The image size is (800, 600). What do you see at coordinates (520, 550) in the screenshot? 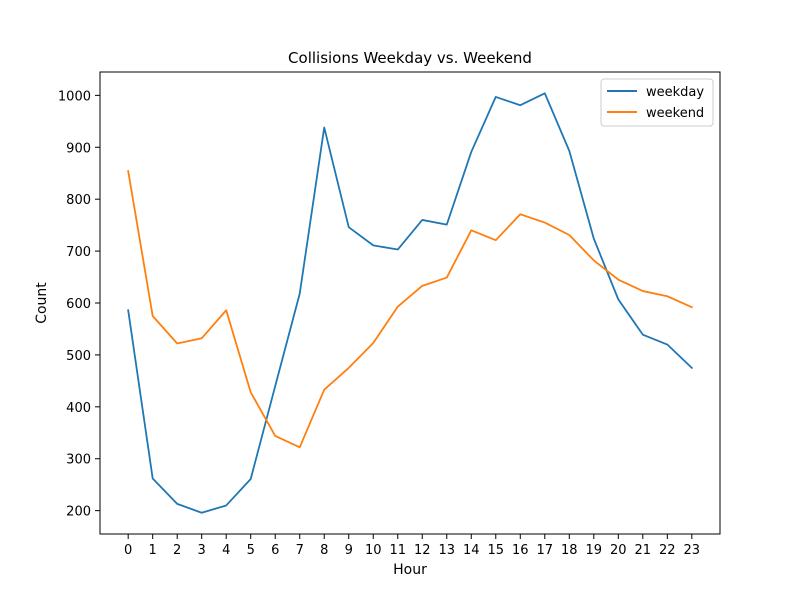
I see `x-tick-label: 16` at bounding box center [520, 550].